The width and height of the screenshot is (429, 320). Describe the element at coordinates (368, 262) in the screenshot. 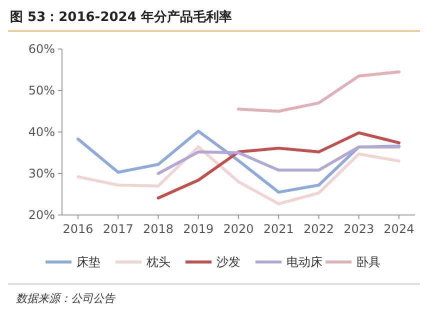

I see `legend-label: 卧具` at that location.